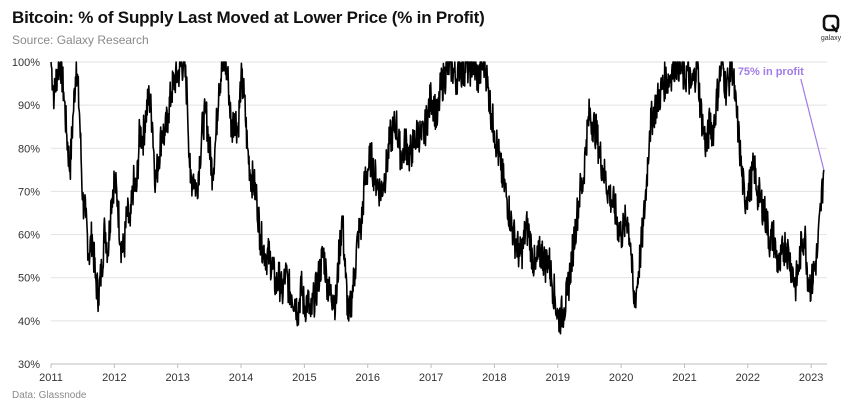 The image size is (850, 408). What do you see at coordinates (811, 378) in the screenshot?
I see `x-tick-label: 2023` at bounding box center [811, 378].